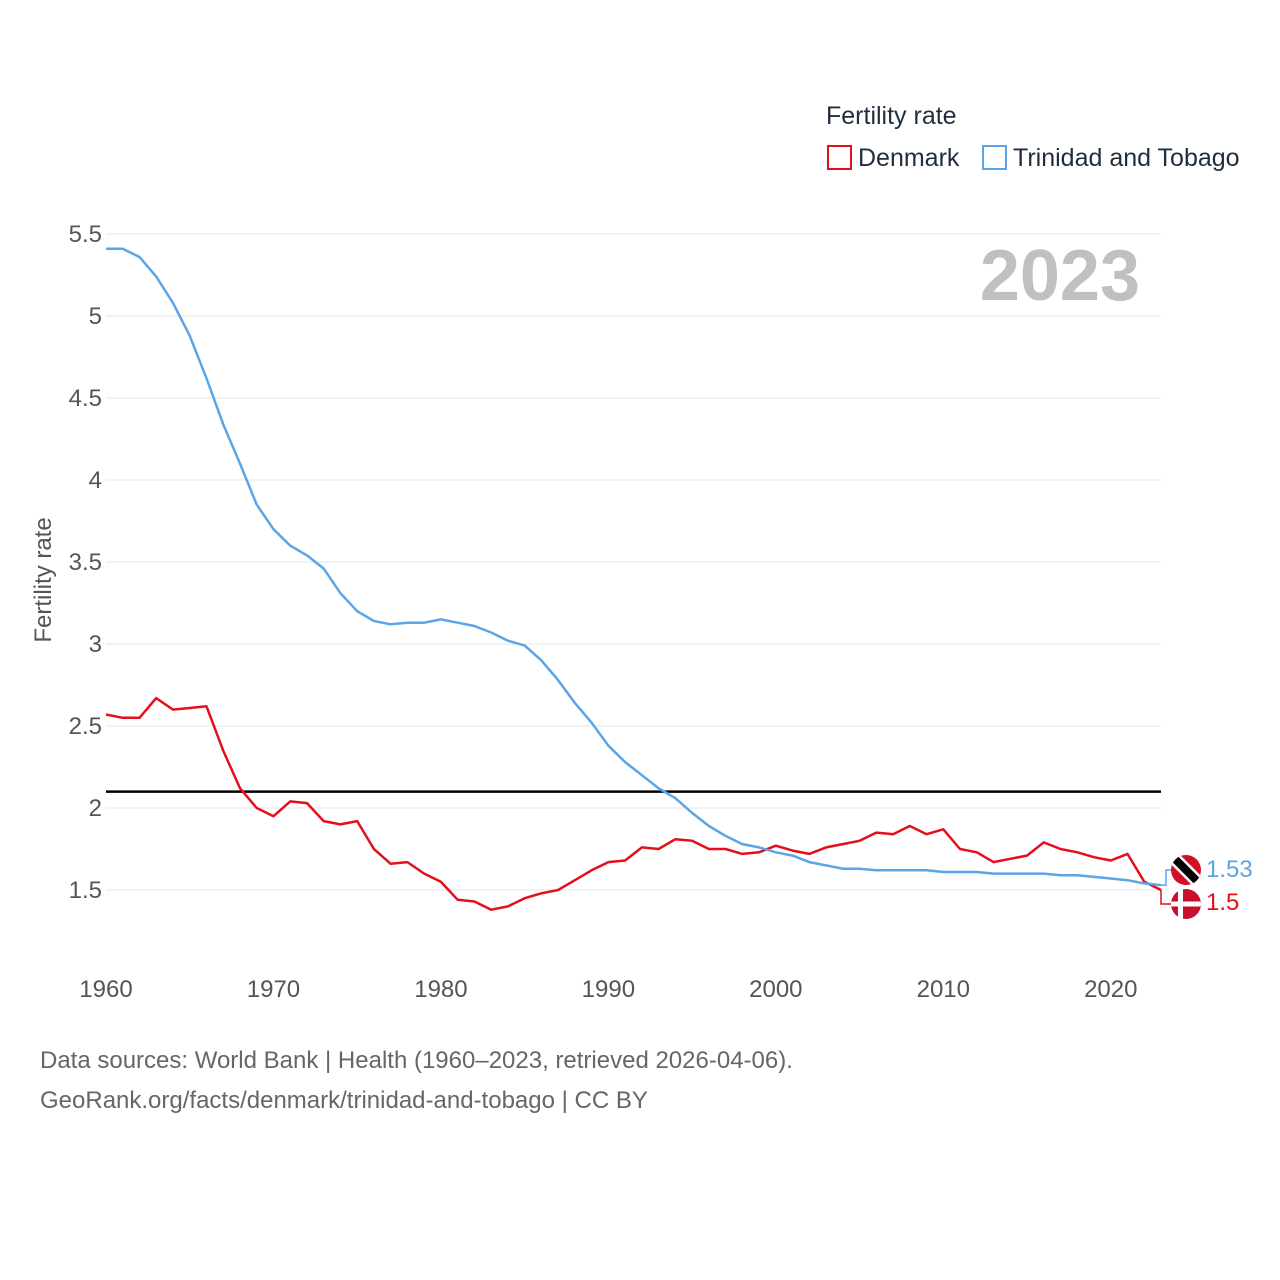  What do you see at coordinates (95, 480) in the screenshot?
I see `y-tick-label: 4` at bounding box center [95, 480].